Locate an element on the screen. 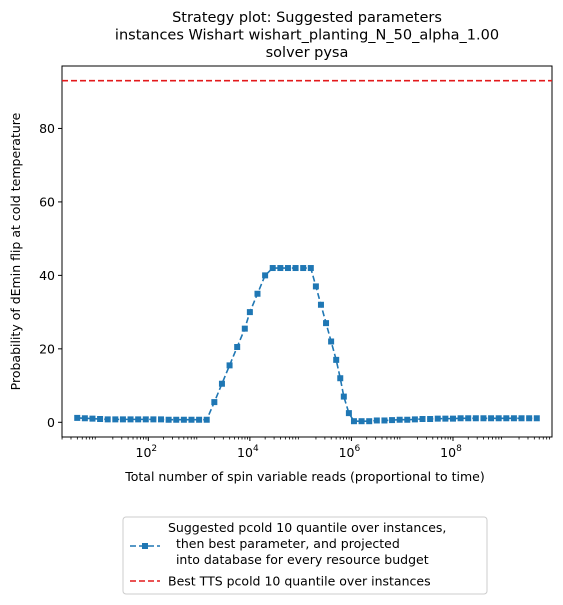 This screenshot has width=563, height=605. x-axis-ticks: 10² 10⁴ 10⁶ 10⁸ is located at coordinates (306, 448).